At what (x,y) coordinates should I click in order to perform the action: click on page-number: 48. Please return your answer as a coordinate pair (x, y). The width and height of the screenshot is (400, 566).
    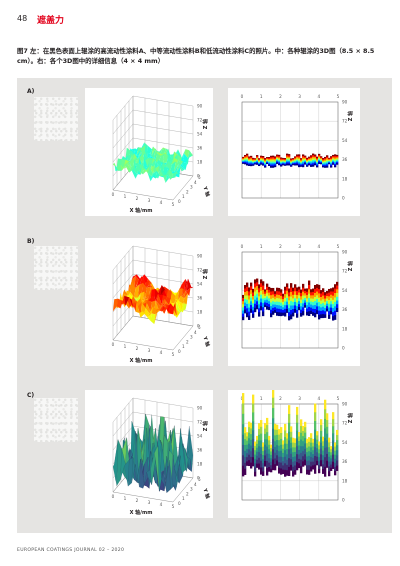
    Looking at the image, I should click on (22, 18).